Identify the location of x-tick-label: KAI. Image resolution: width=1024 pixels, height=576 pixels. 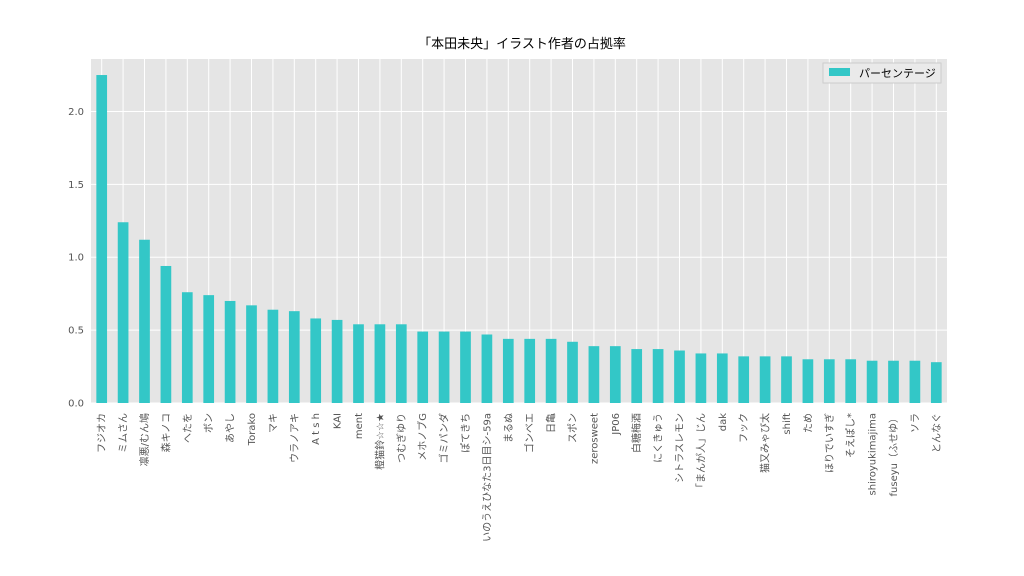
(338, 421).